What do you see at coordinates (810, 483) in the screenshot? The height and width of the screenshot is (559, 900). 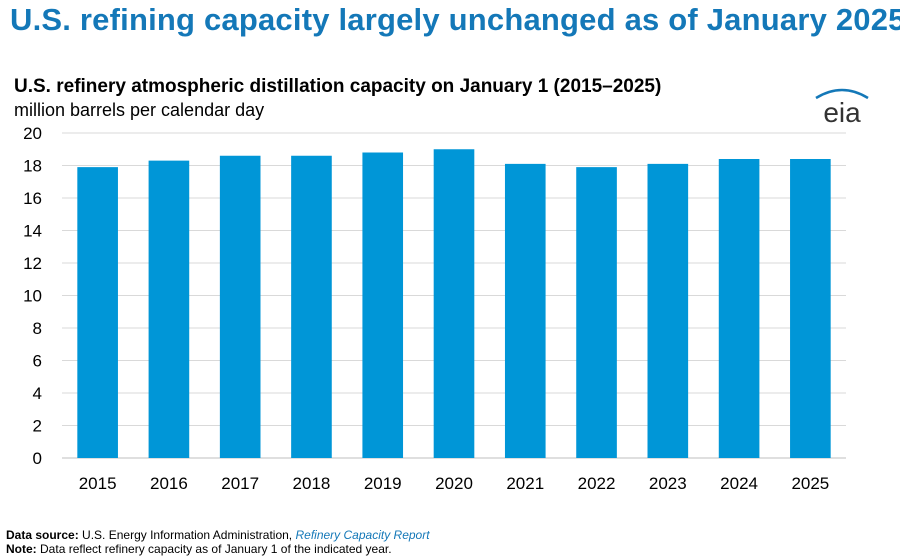 I see `x-tick-label: 2025` at bounding box center [810, 483].